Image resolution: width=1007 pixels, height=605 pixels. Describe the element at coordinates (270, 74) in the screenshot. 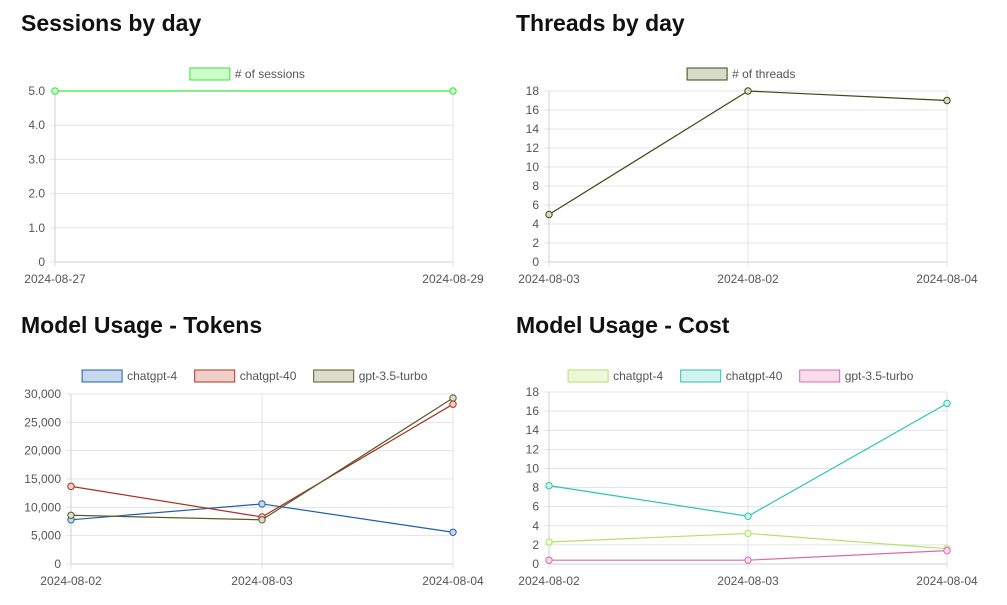

I see `legend-label: # of sessions` at that location.